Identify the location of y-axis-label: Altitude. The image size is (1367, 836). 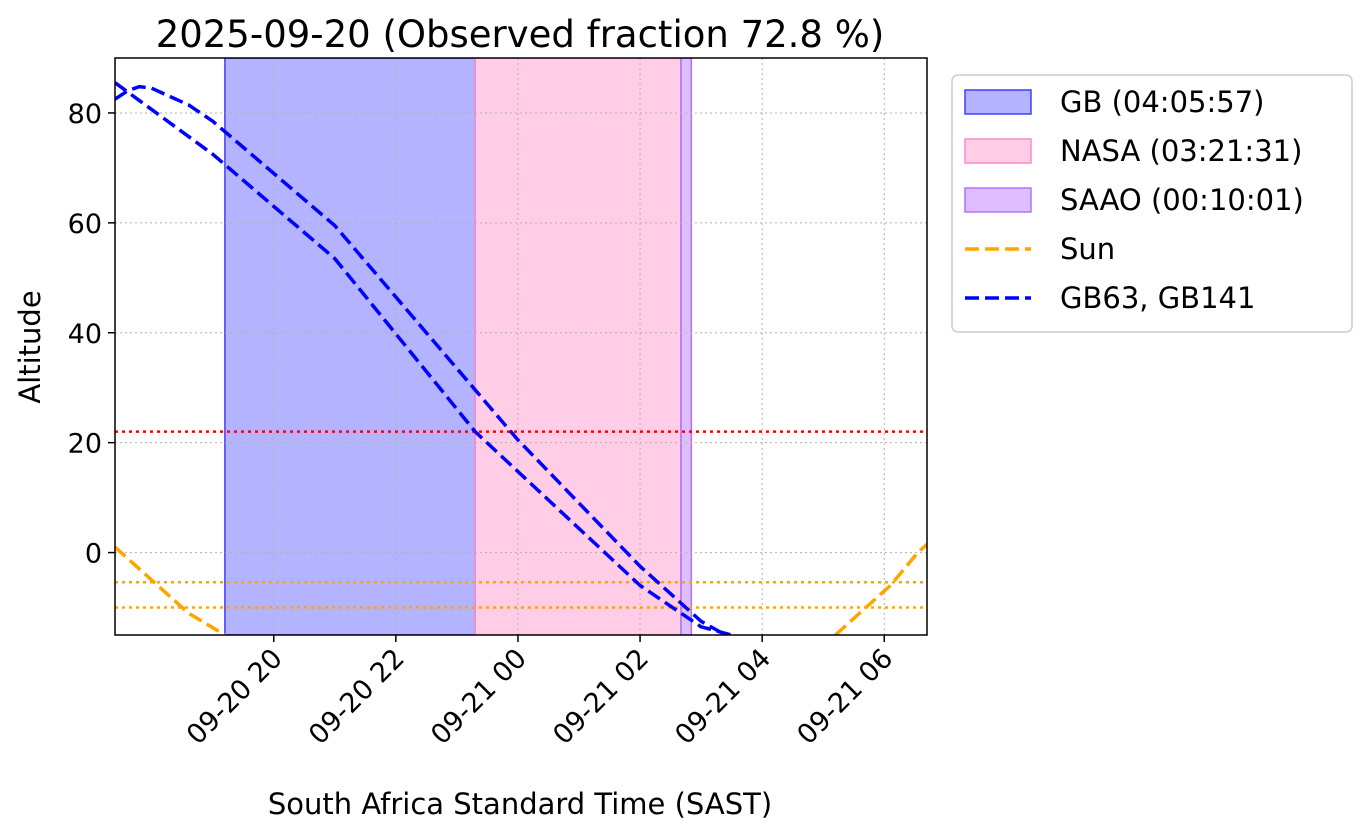
(30, 346).